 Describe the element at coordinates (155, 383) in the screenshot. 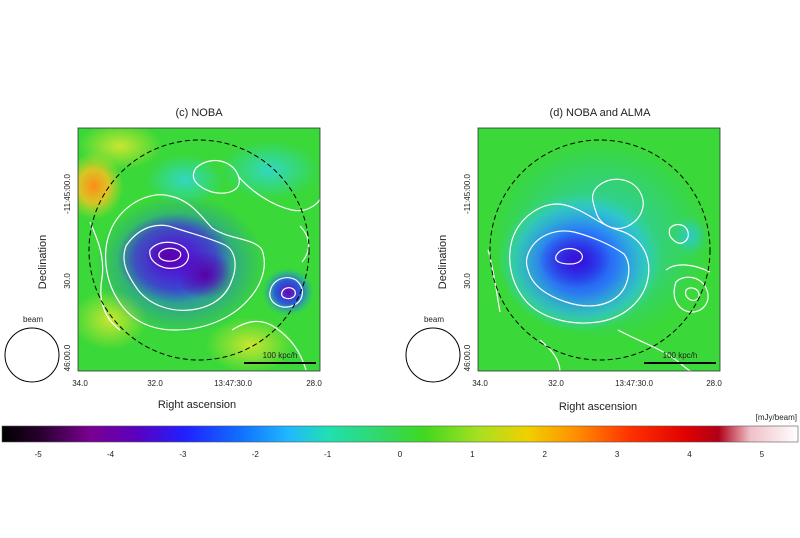

I see `panel-c-xtick-1: 32.0` at that location.